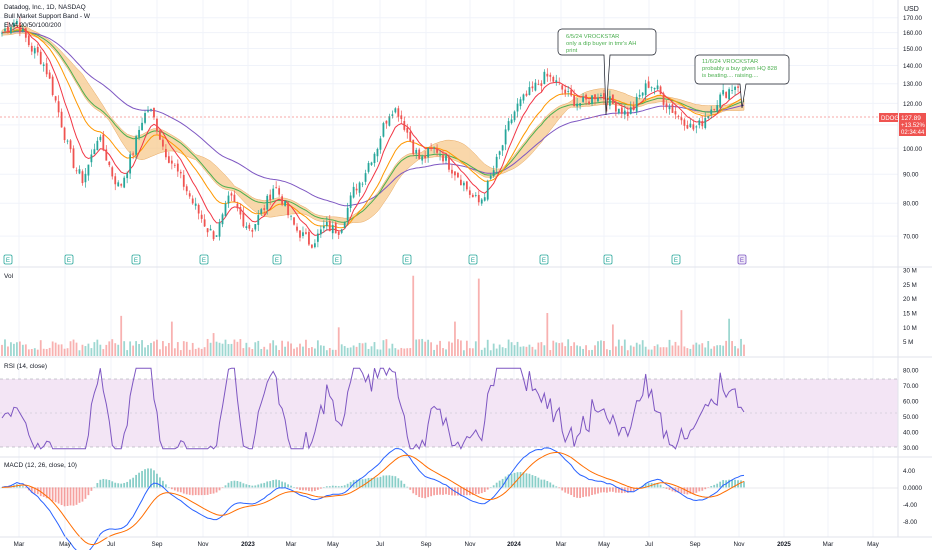 This screenshot has height=550, width=932. What do you see at coordinates (912, 33) in the screenshot?
I see `price-tick-label: 160.00` at bounding box center [912, 33].